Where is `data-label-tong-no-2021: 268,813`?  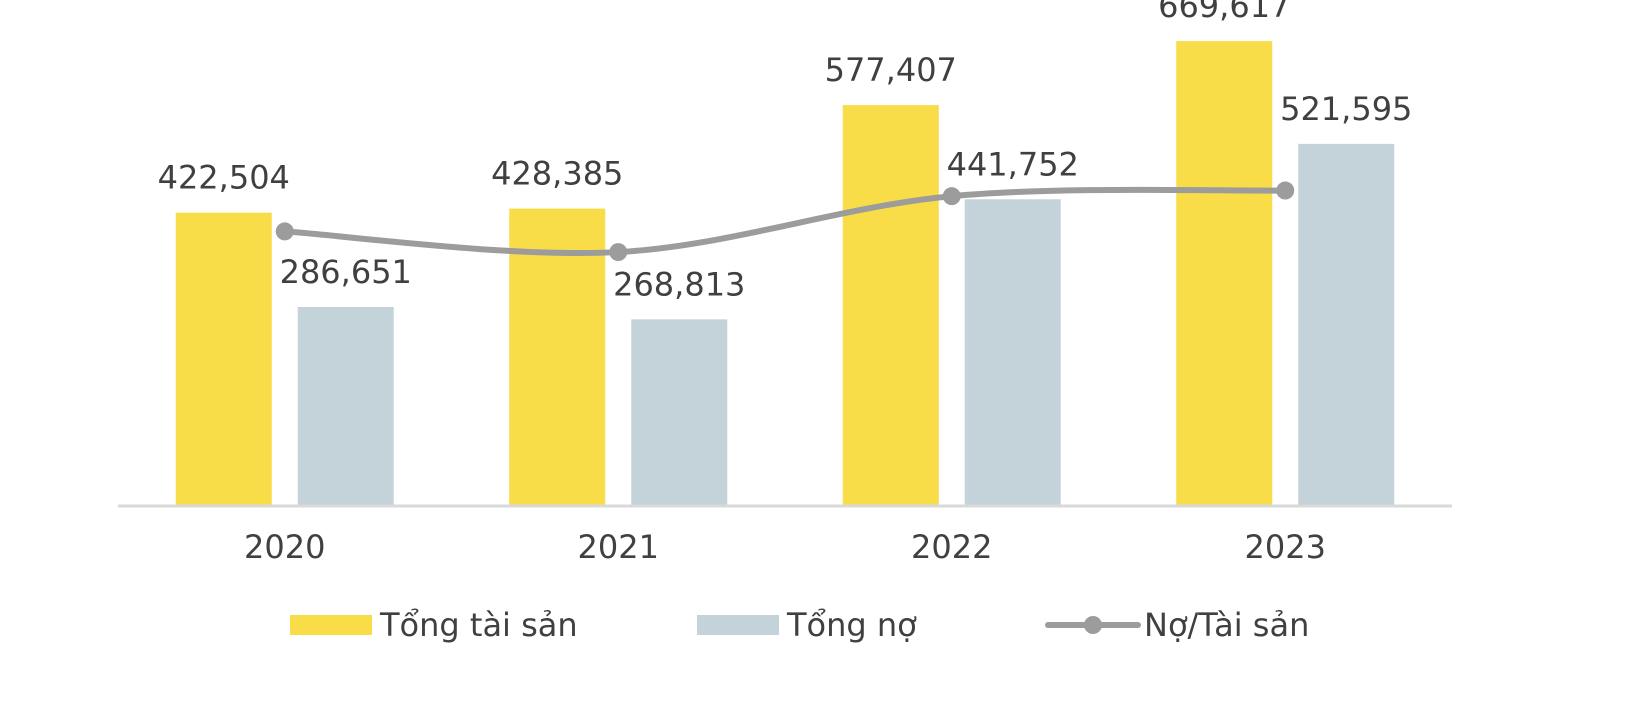
data-label-tong-no-2021: 268,813 is located at coordinates (679, 284).